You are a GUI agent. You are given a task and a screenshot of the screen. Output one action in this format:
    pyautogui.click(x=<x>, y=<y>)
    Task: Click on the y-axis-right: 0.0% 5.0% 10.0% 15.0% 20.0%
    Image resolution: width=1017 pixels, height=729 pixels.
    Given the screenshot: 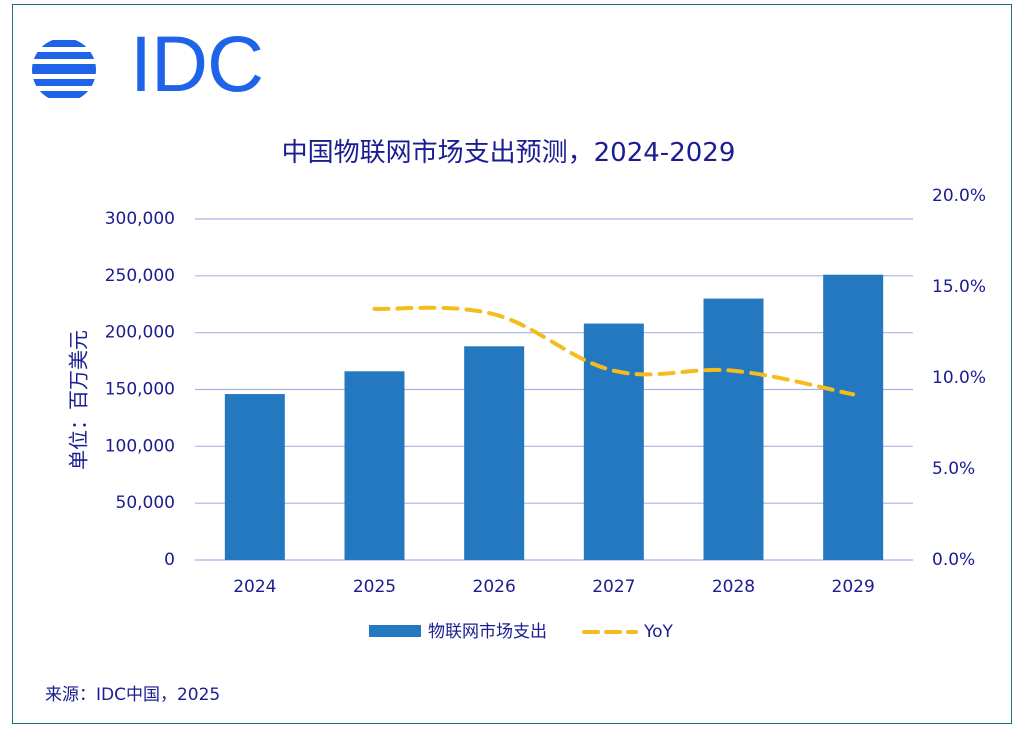 What is the action you would take?
    pyautogui.click(x=959, y=378)
    